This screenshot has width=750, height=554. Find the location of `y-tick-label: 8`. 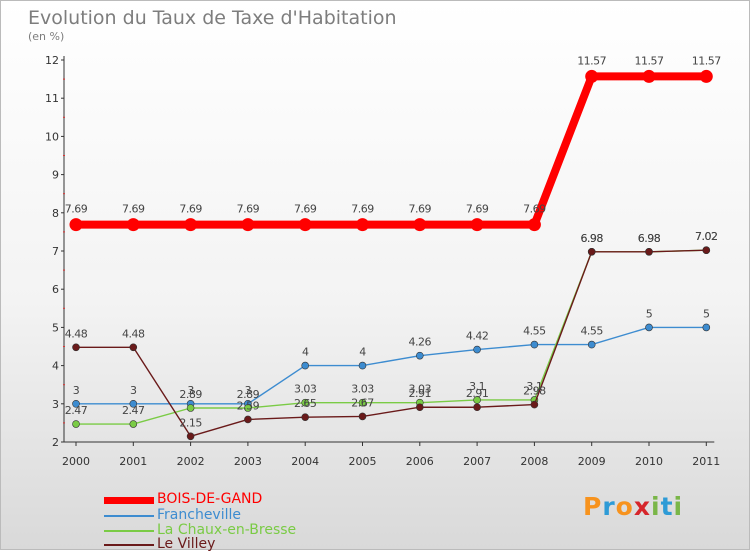

y-tick-label: 8 is located at coordinates (55, 213).